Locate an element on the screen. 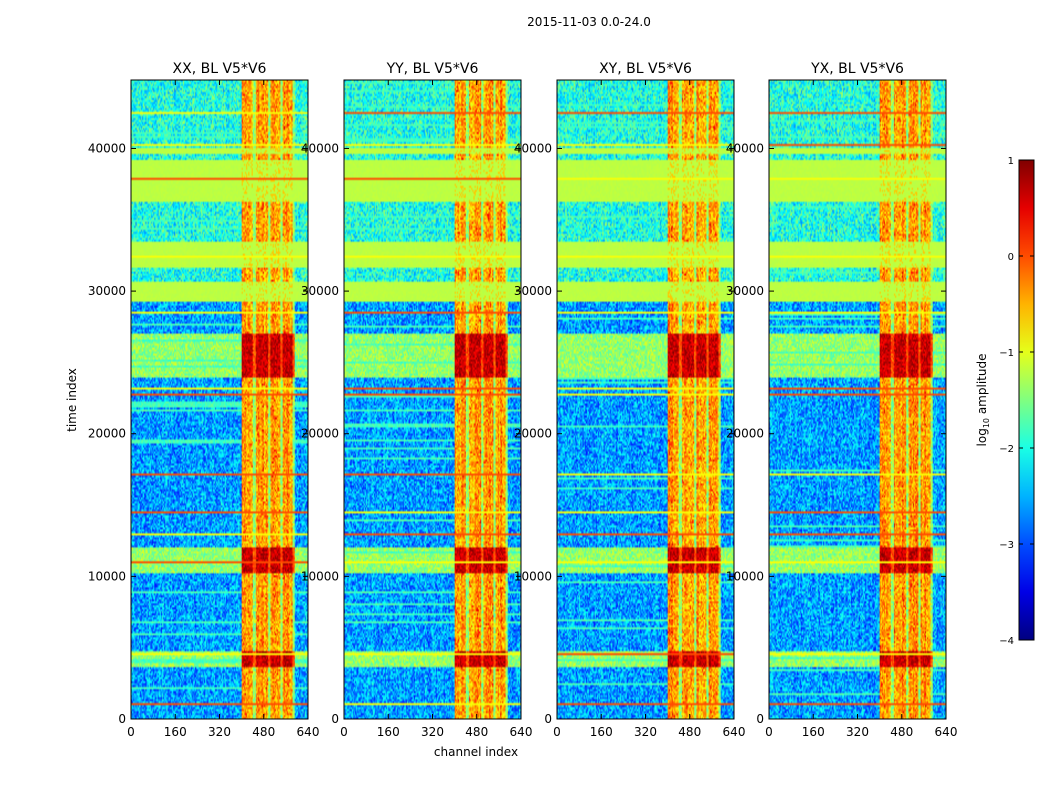 This screenshot has height=800, width=1050. colorbar-tick-label: 1 is located at coordinates (1011, 161).